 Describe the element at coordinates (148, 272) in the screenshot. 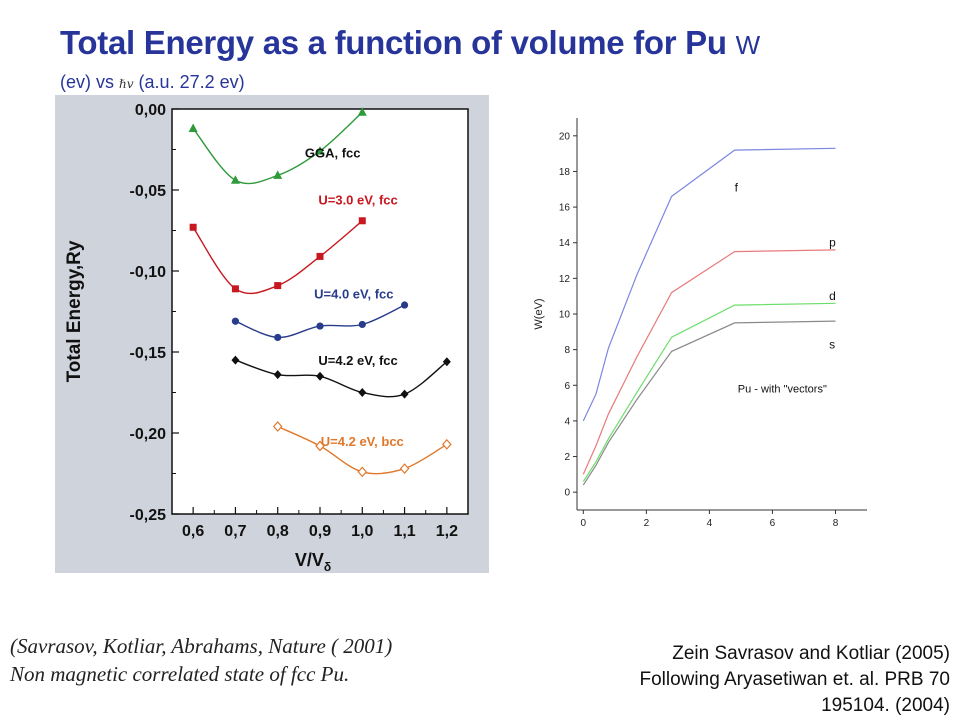

I see `y-tick-label: -0,10` at that location.